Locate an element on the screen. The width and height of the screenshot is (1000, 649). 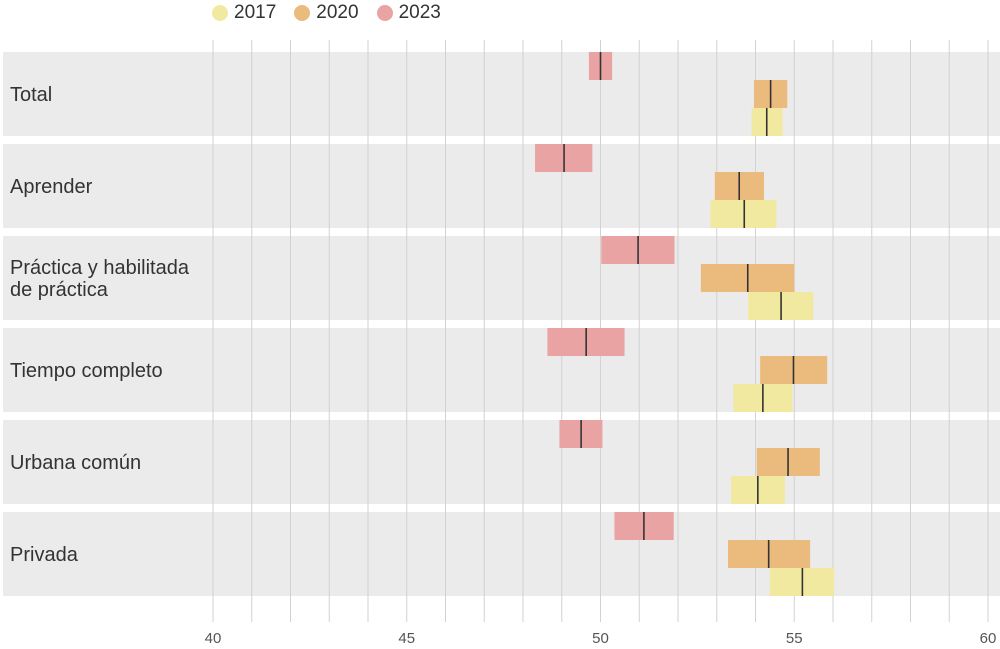
legend-item-2017: 2017 is located at coordinates (244, 13).